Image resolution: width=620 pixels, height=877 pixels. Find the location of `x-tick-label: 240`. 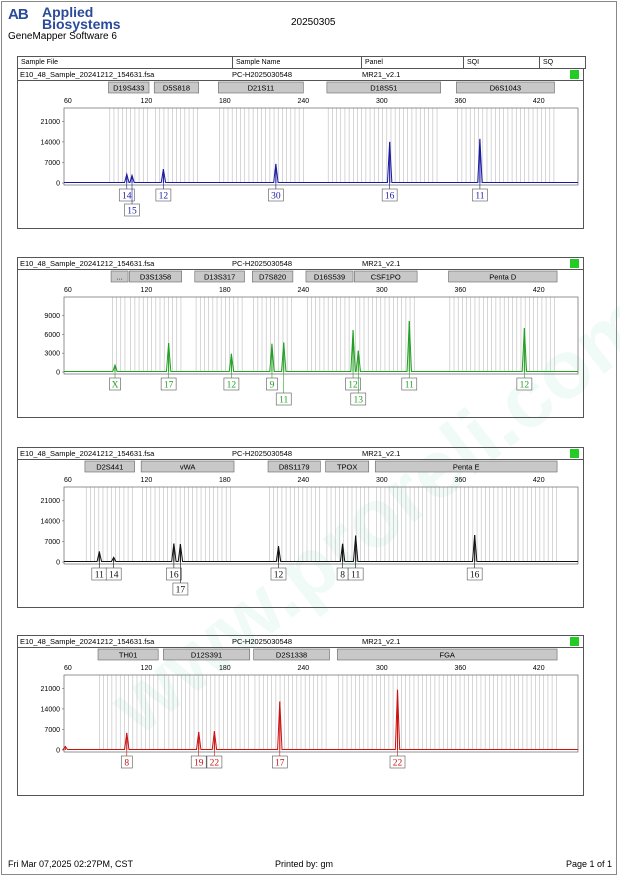

x-tick-label: 240 is located at coordinates (303, 480).